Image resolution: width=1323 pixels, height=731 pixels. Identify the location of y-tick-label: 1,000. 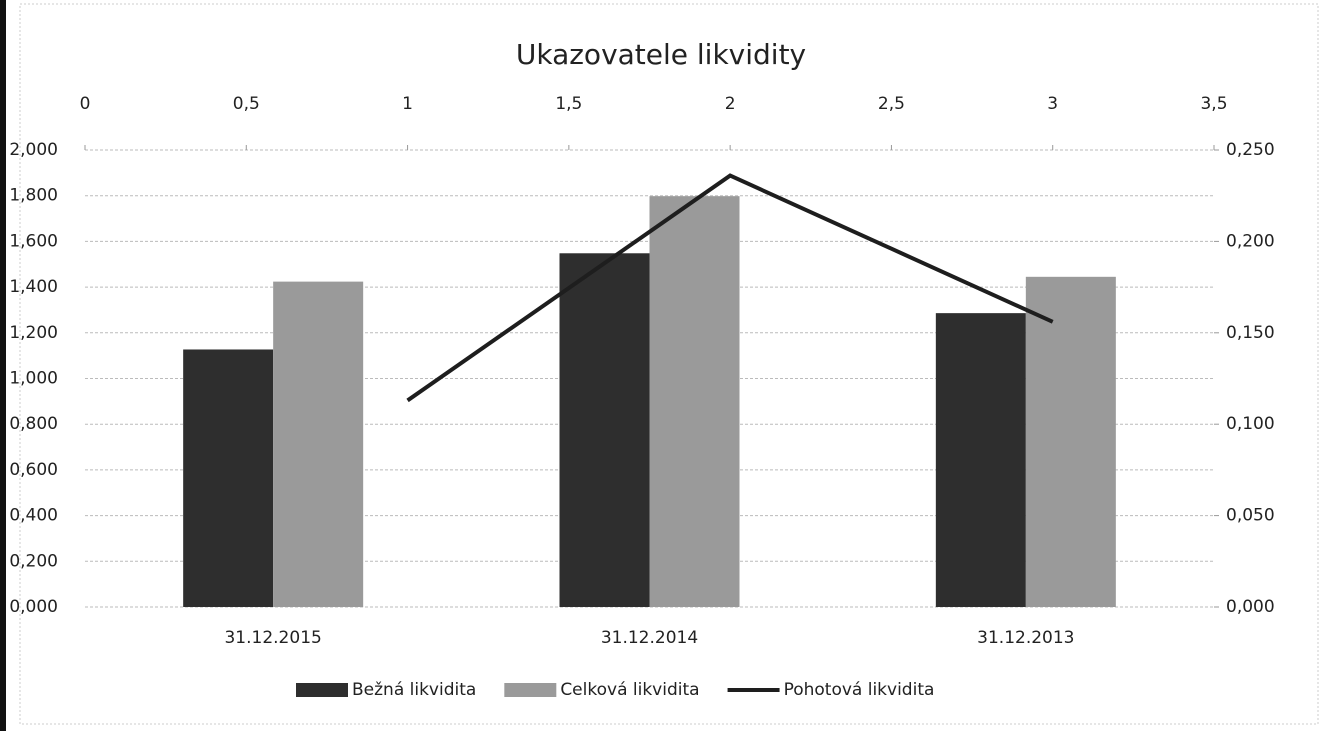
(33, 379).